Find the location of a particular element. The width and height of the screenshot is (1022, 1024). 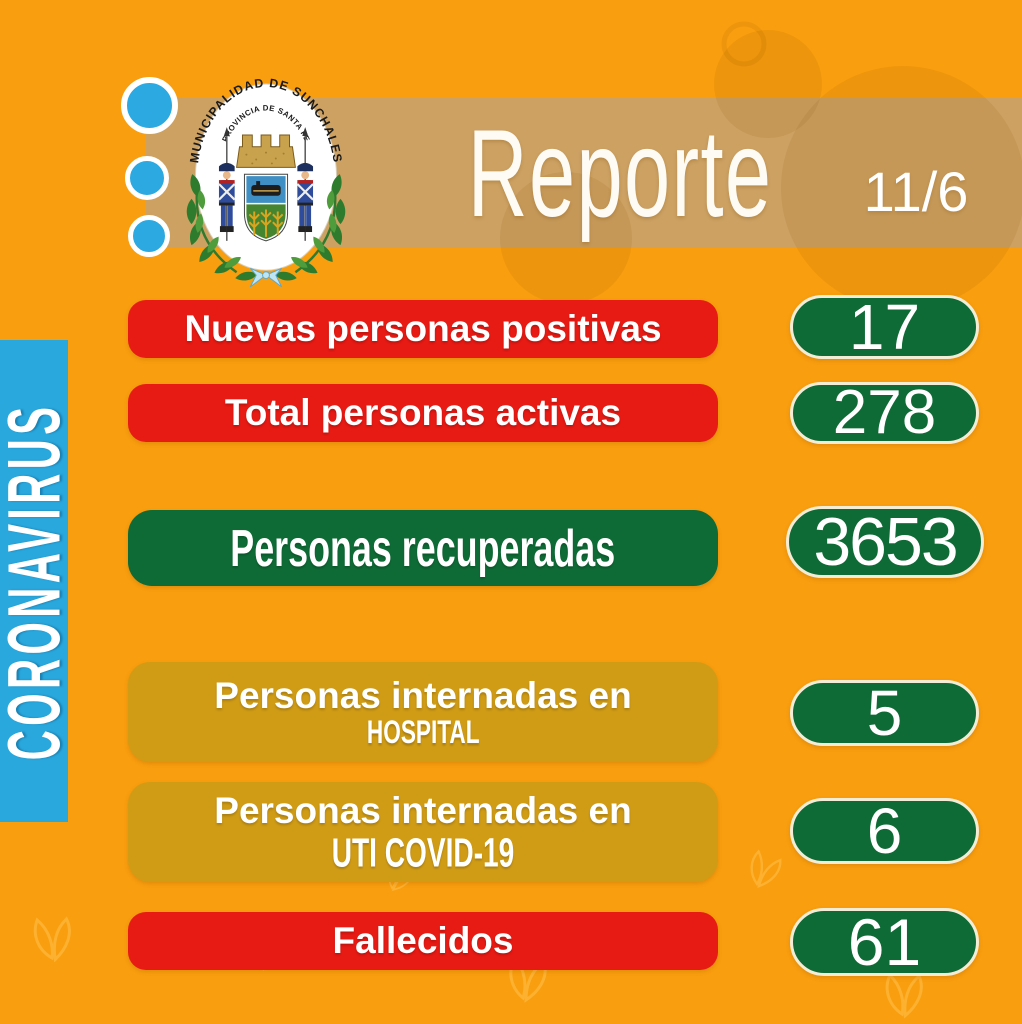

stat-value-text: 5 is located at coordinates (884, 713).